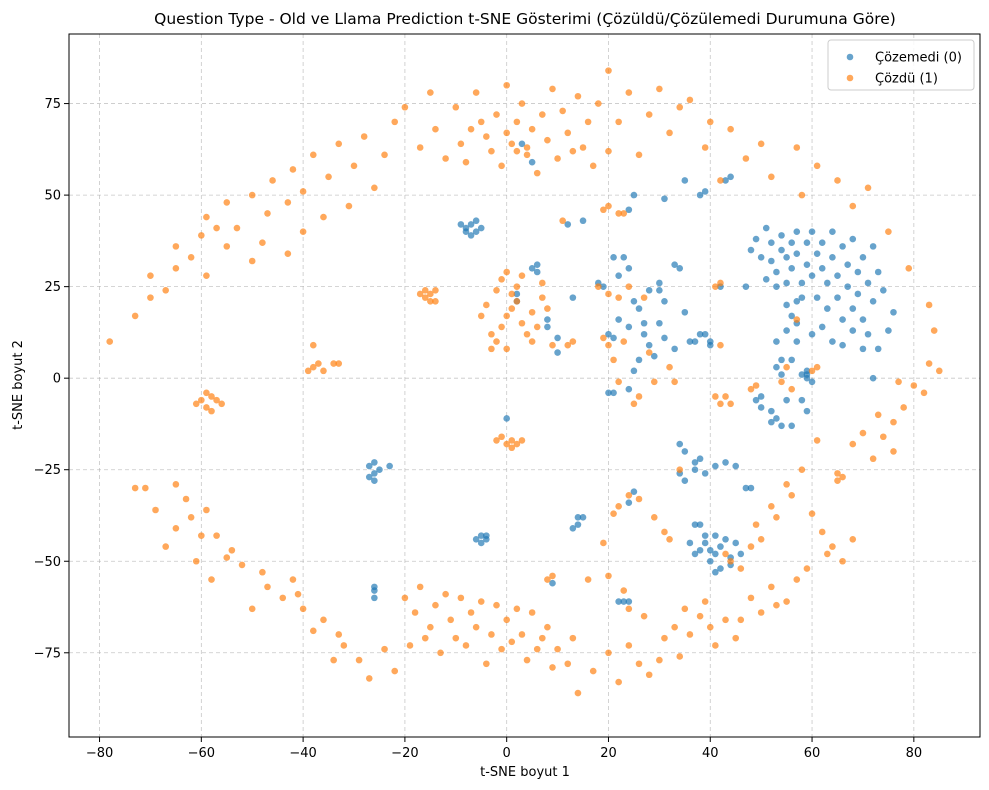 This screenshot has width=989, height=790. What do you see at coordinates (201, 753) in the screenshot?
I see `x-tick-label: −60` at bounding box center [201, 753].